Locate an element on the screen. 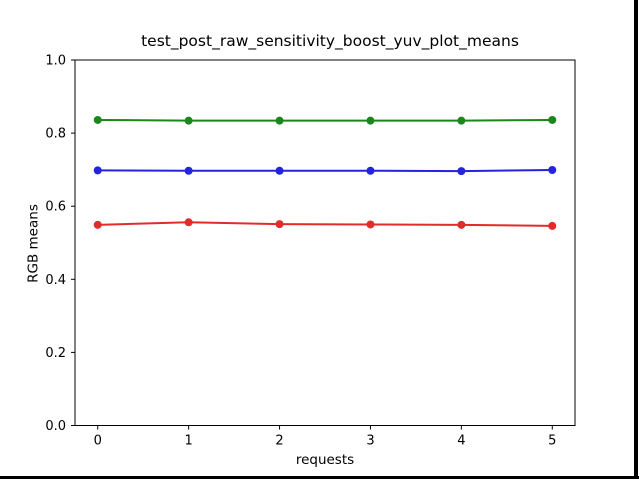 Image resolution: width=639 pixels, height=479 pixels. y-tick-label: 0.8 is located at coordinates (55, 134).